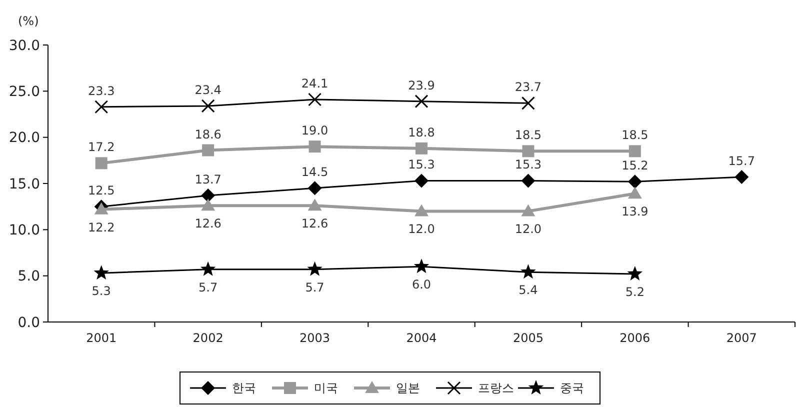 This screenshot has width=806, height=407. Describe the element at coordinates (496, 388) in the screenshot. I see `legend-label: 프랑스` at that location.